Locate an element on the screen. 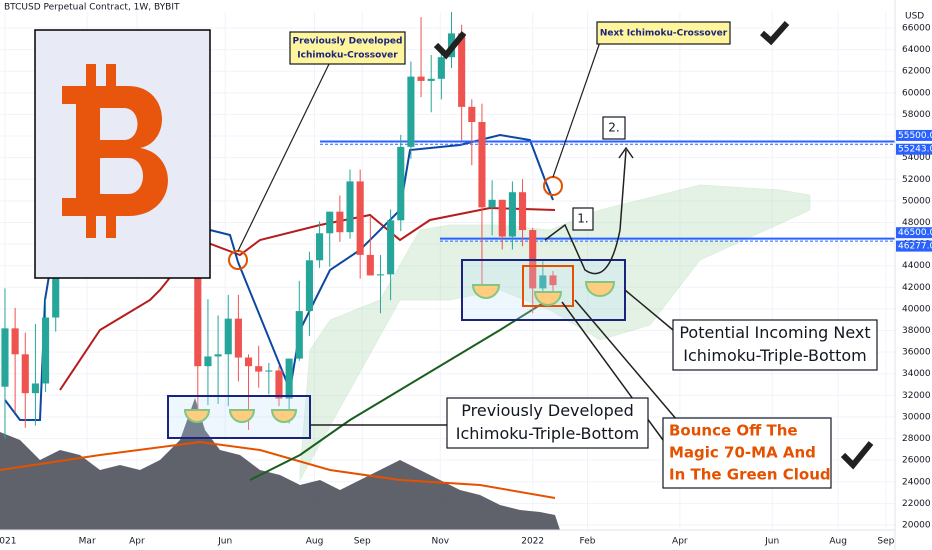 This screenshot has height=550, width=932. y-tick-label: 50000 is located at coordinates (916, 201).